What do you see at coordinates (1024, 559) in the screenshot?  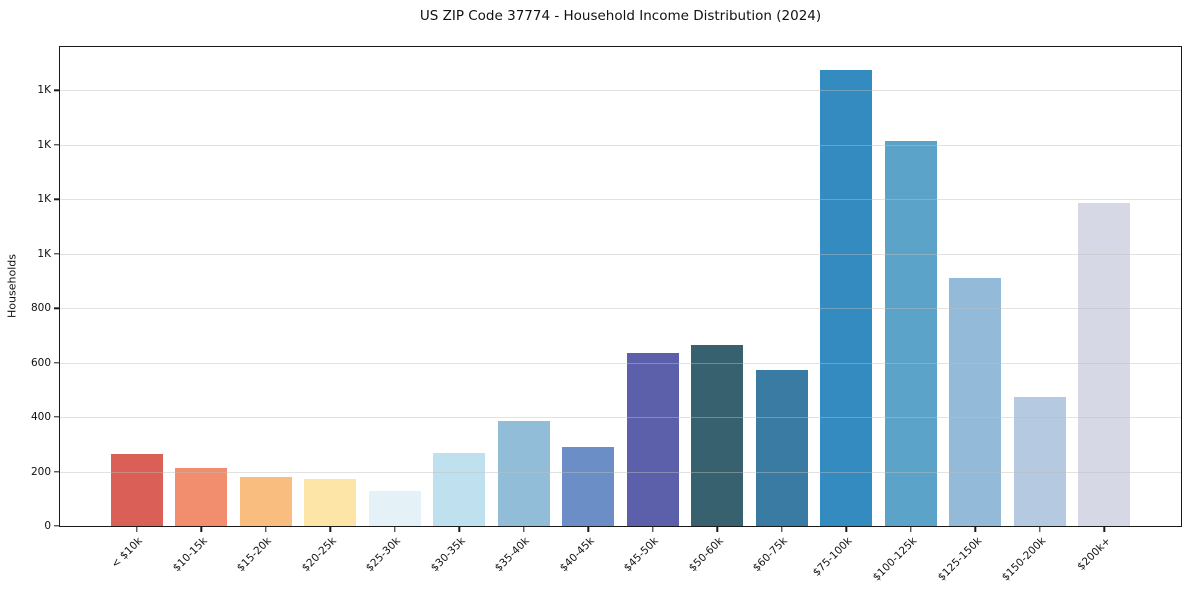 I see `x-tick-label-text: $150-200k` at bounding box center [1024, 559].